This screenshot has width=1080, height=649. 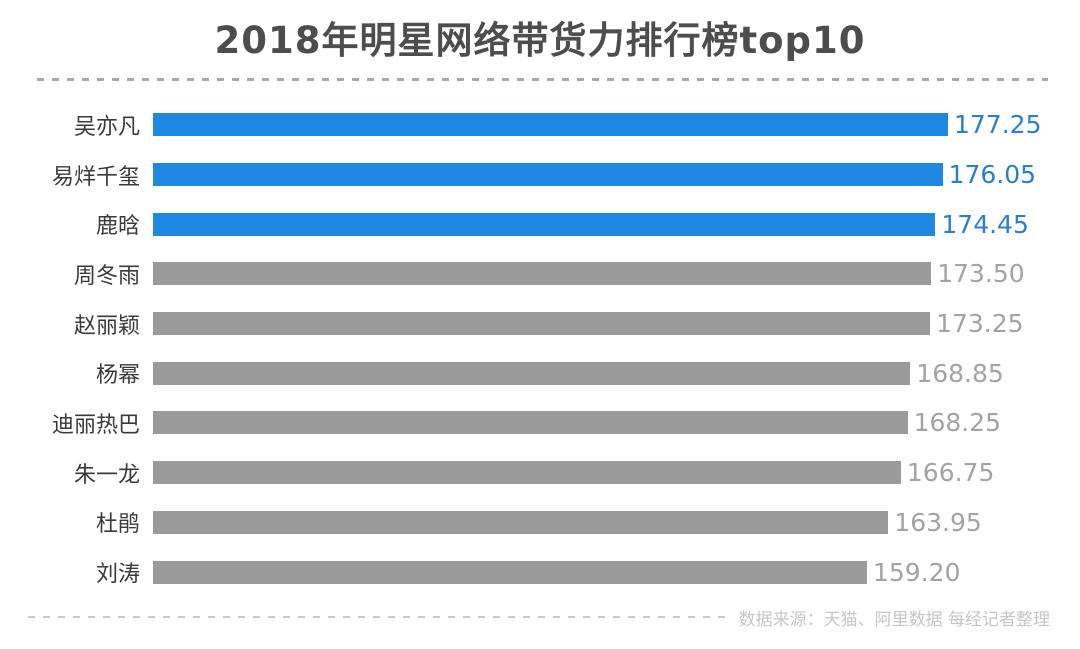 I want to click on value-label: 176.05, so click(x=992, y=175).